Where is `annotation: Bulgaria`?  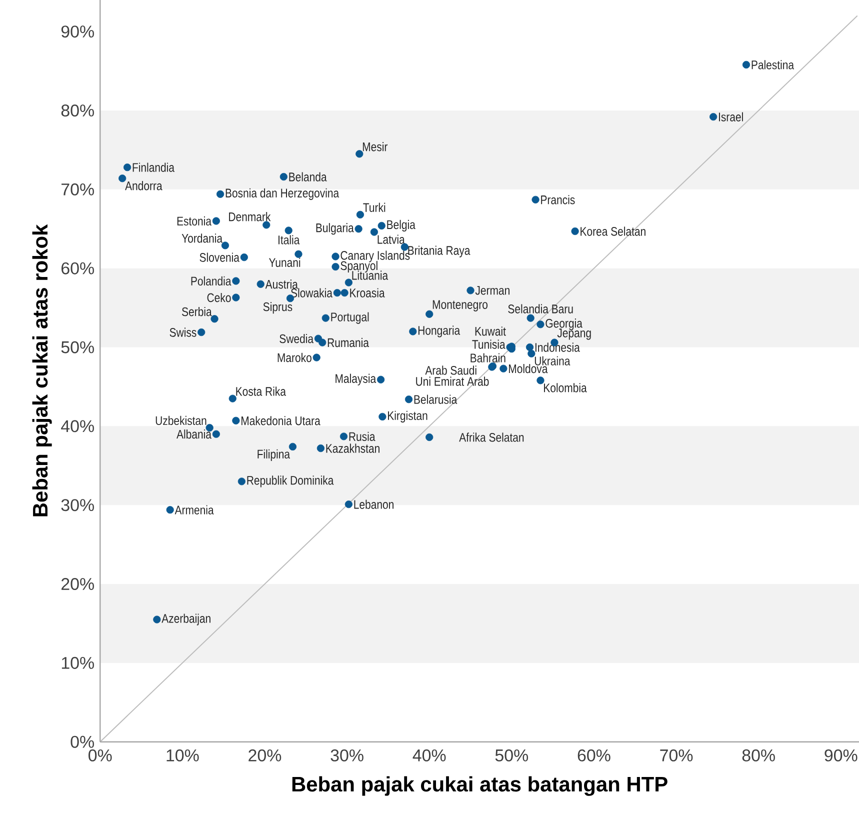
annotation: Bulgaria is located at coordinates (335, 229).